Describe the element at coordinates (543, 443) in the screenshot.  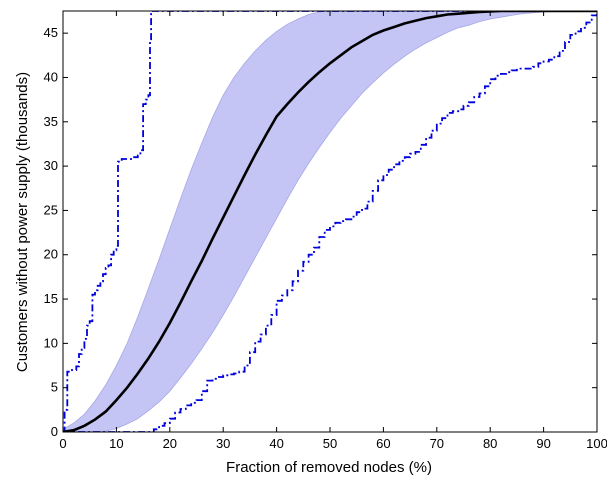
I see `x-tick-label: 90` at that location.